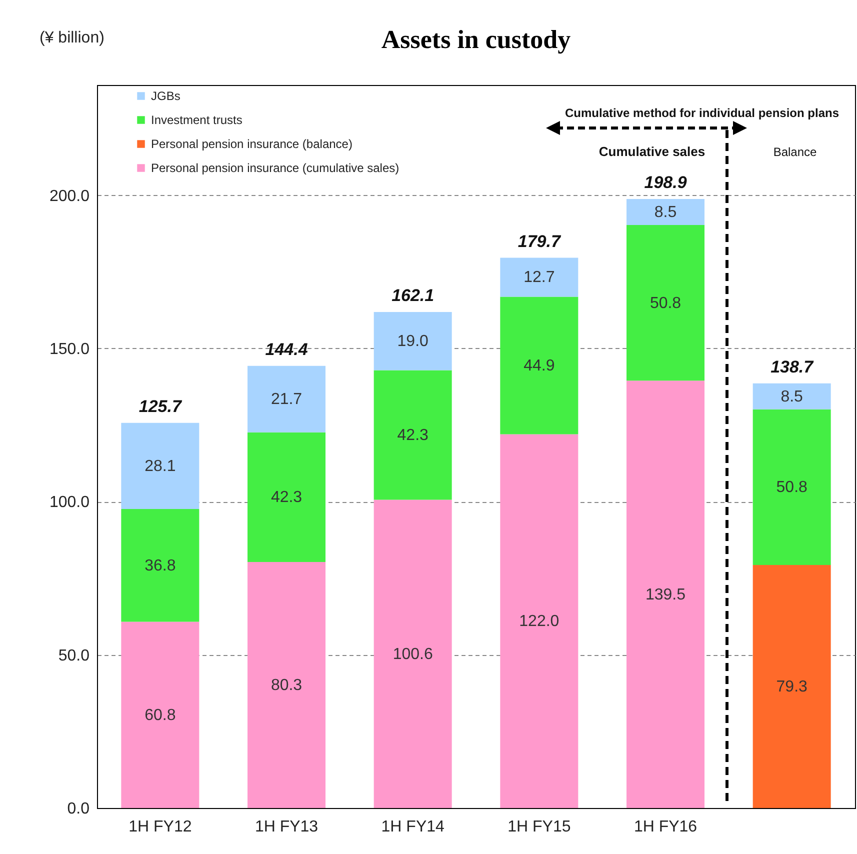 This screenshot has width=857, height=854. I want to click on data-label: 19.0, so click(413, 341).